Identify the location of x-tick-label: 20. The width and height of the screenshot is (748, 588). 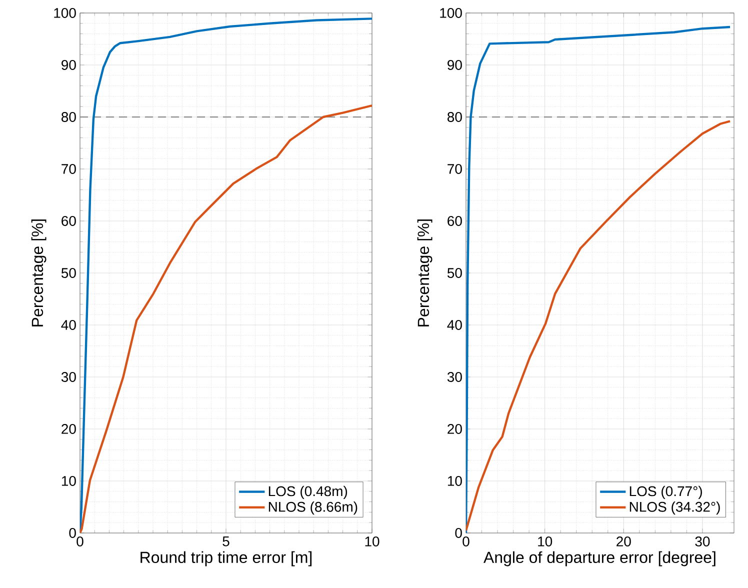
(623, 541).